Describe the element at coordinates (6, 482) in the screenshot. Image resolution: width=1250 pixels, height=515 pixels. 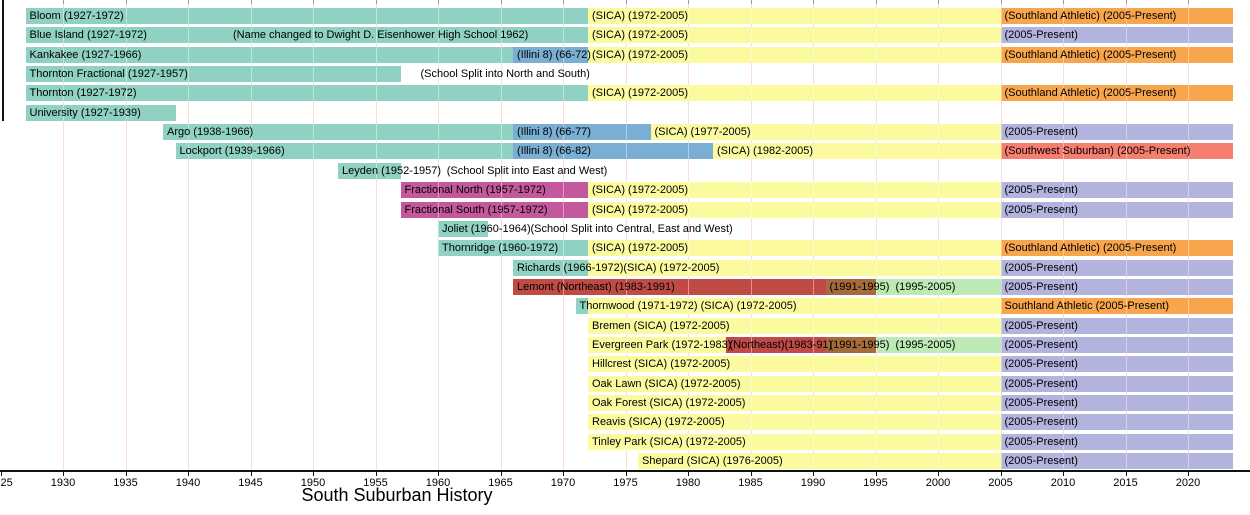
I see `axis-tick-label: 1925` at that location.